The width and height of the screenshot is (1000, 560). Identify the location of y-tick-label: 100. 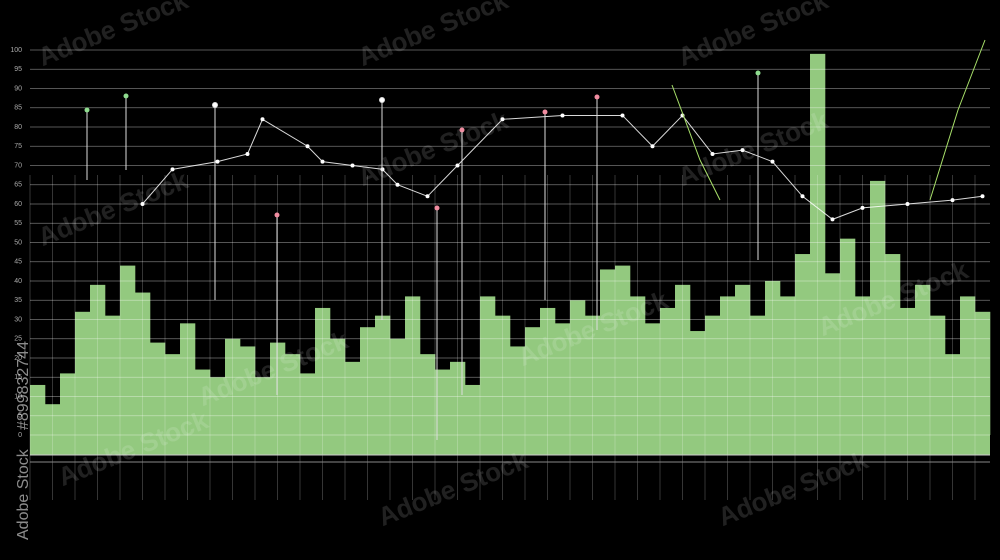
(16, 50).